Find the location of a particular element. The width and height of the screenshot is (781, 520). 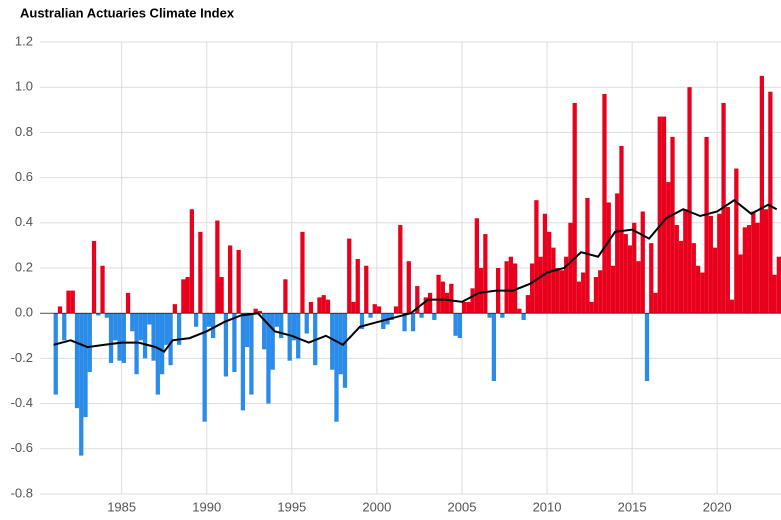

chart-title: Australian Actuaries Climate Index is located at coordinates (127, 12).